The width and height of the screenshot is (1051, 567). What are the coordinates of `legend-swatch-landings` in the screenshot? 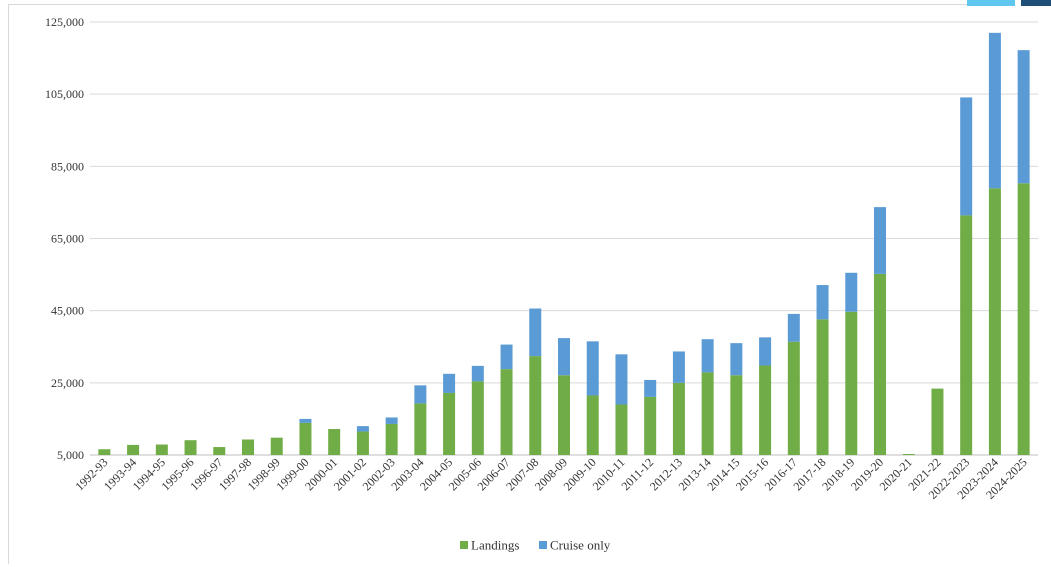 It's located at (464, 545).